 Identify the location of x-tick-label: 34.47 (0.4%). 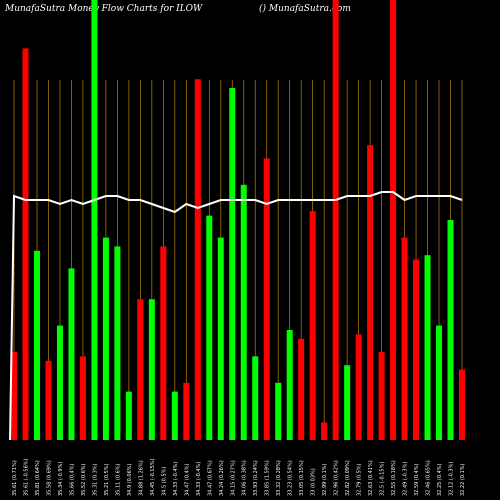
(187, 479).